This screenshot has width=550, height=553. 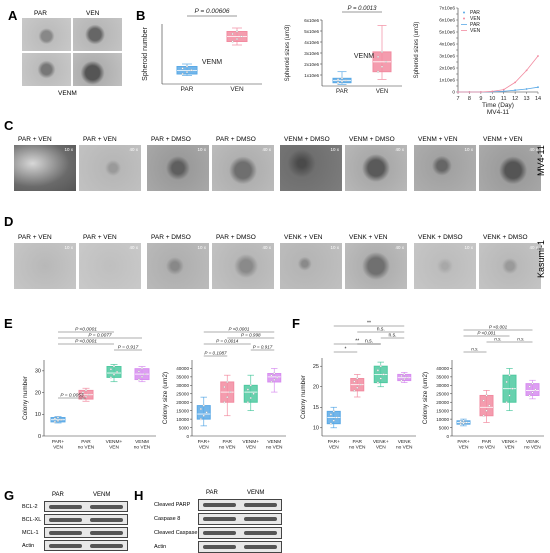 What do you see at coordinates (457, 99) in the screenshot?
I see `x-tick-label: 7` at bounding box center [457, 99].